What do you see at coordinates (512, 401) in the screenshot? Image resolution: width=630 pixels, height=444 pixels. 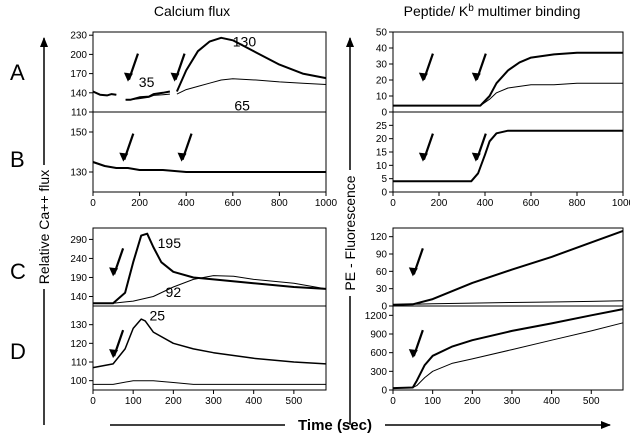 I see `d-binding-xtick-label-3: 300` at bounding box center [512, 401].